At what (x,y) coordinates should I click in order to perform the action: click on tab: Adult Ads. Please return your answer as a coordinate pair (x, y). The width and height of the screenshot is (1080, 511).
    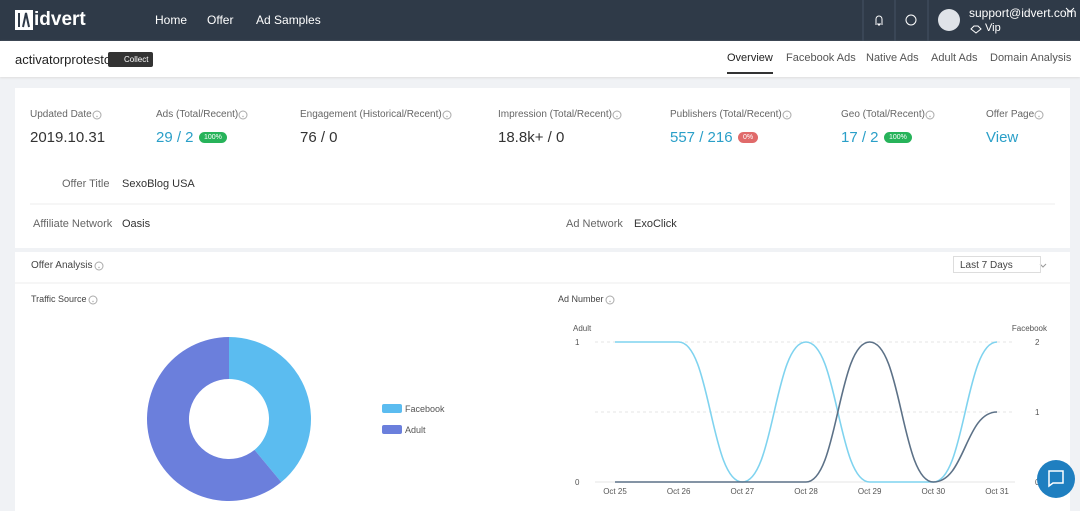
    Looking at the image, I should click on (954, 58).